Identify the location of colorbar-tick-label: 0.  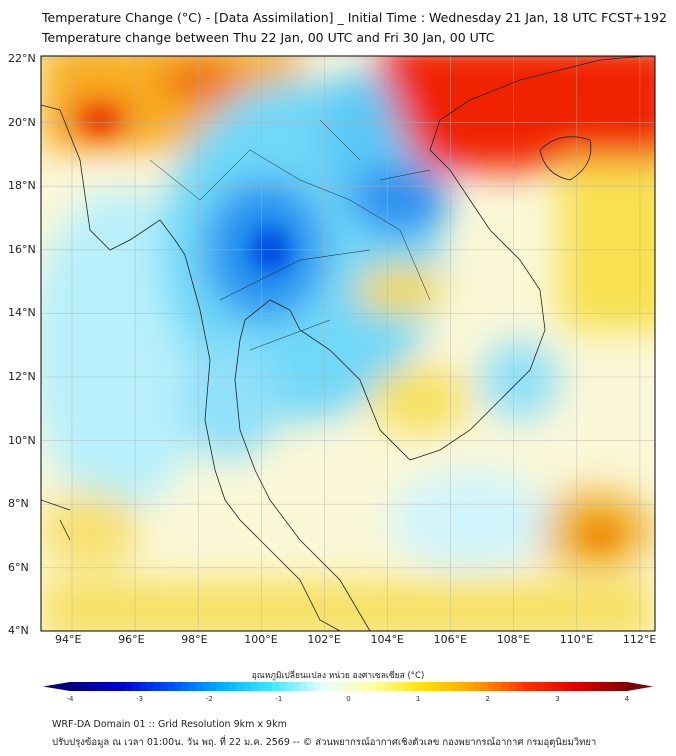
(348, 699).